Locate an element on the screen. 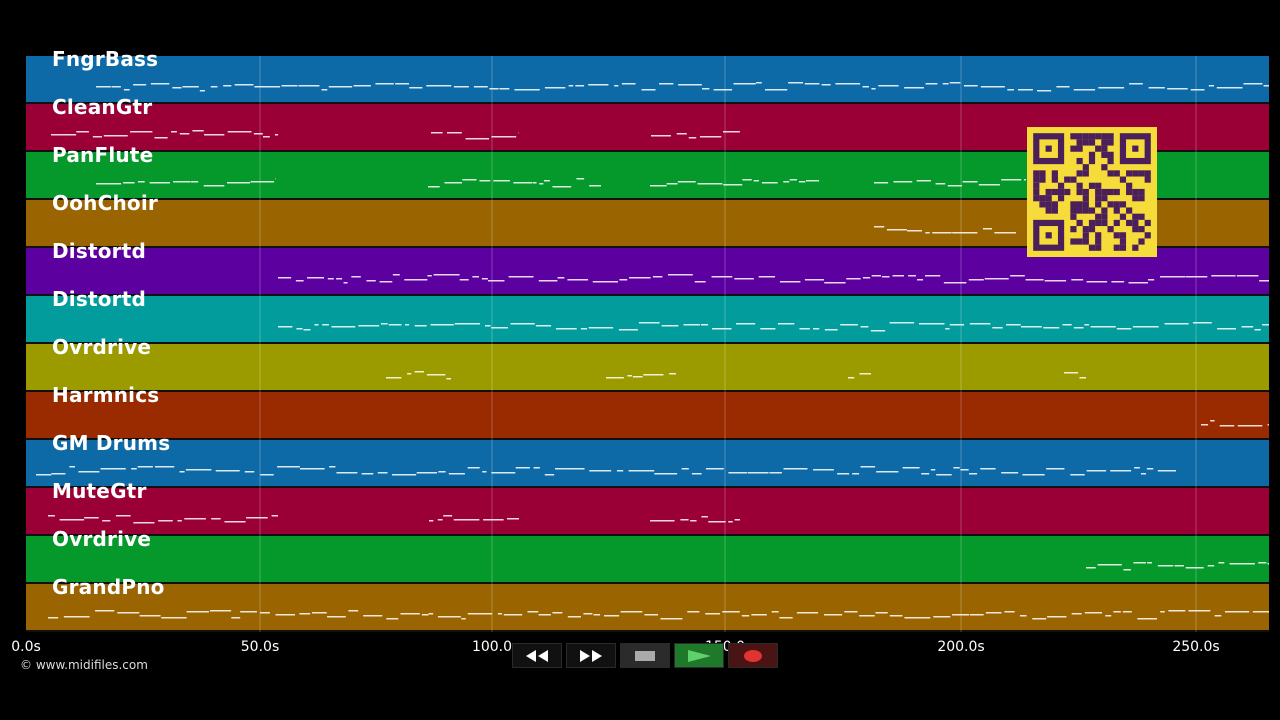 The height and width of the screenshot is (720, 1280). stop-icon is located at coordinates (645, 655).